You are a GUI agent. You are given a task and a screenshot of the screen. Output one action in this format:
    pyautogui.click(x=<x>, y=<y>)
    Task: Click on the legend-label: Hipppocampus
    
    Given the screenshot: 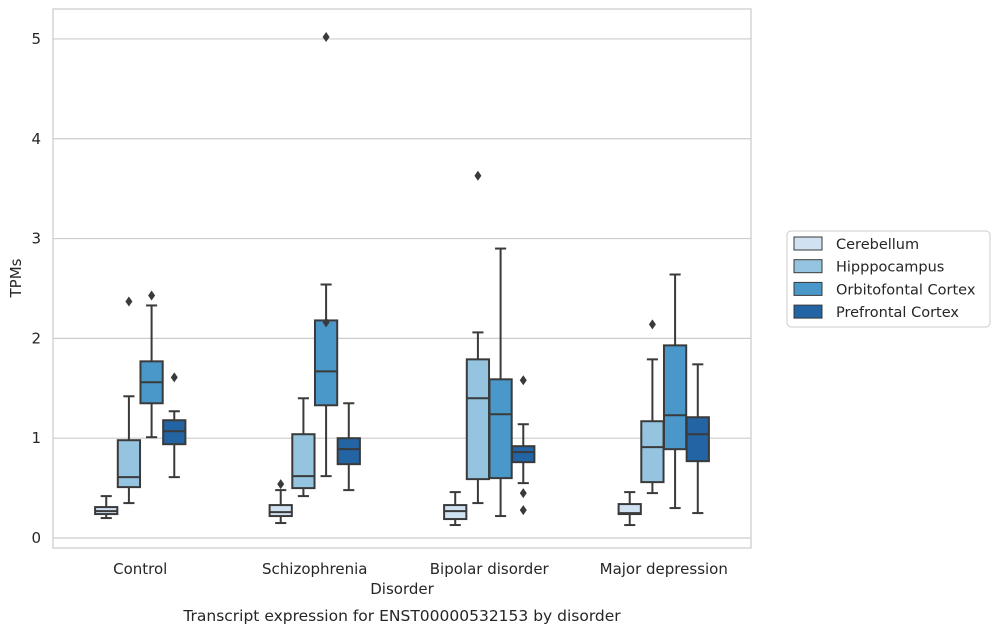 What is the action you would take?
    pyautogui.click(x=890, y=268)
    